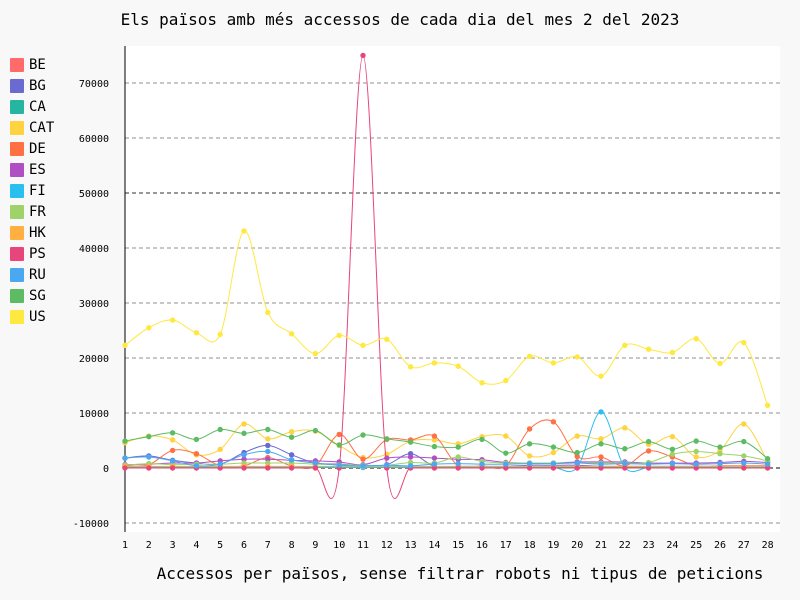 Image resolution: width=800 pixels, height=600 pixels. Describe the element at coordinates (37, 85) in the screenshot. I see `legend-label: BG` at that location.